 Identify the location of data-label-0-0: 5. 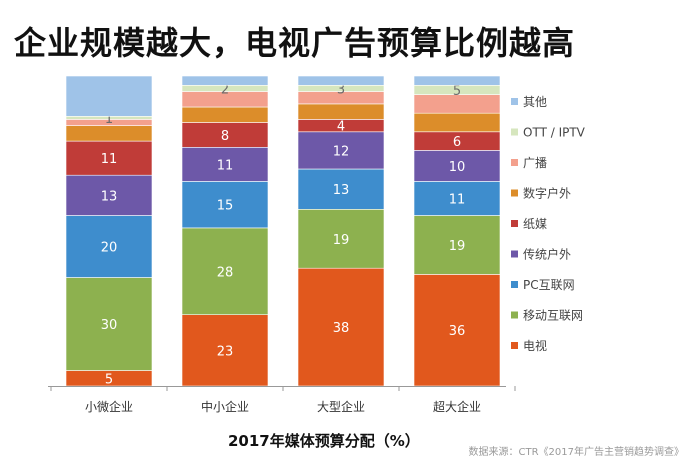
(109, 379).